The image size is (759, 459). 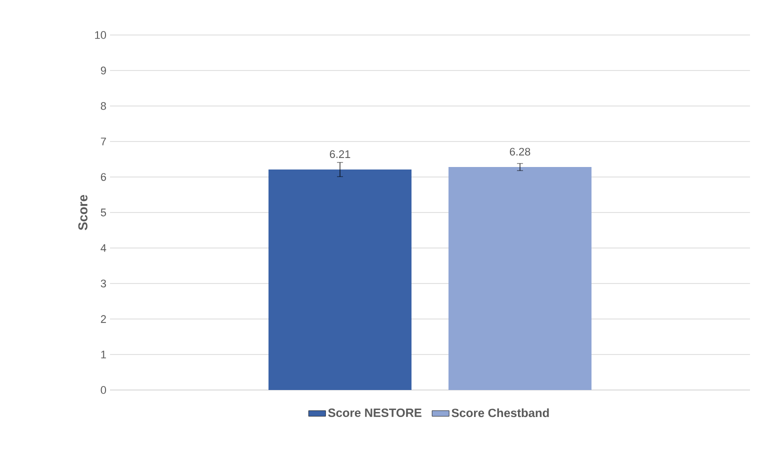 I want to click on y-tick-label: 0, so click(x=103, y=390).